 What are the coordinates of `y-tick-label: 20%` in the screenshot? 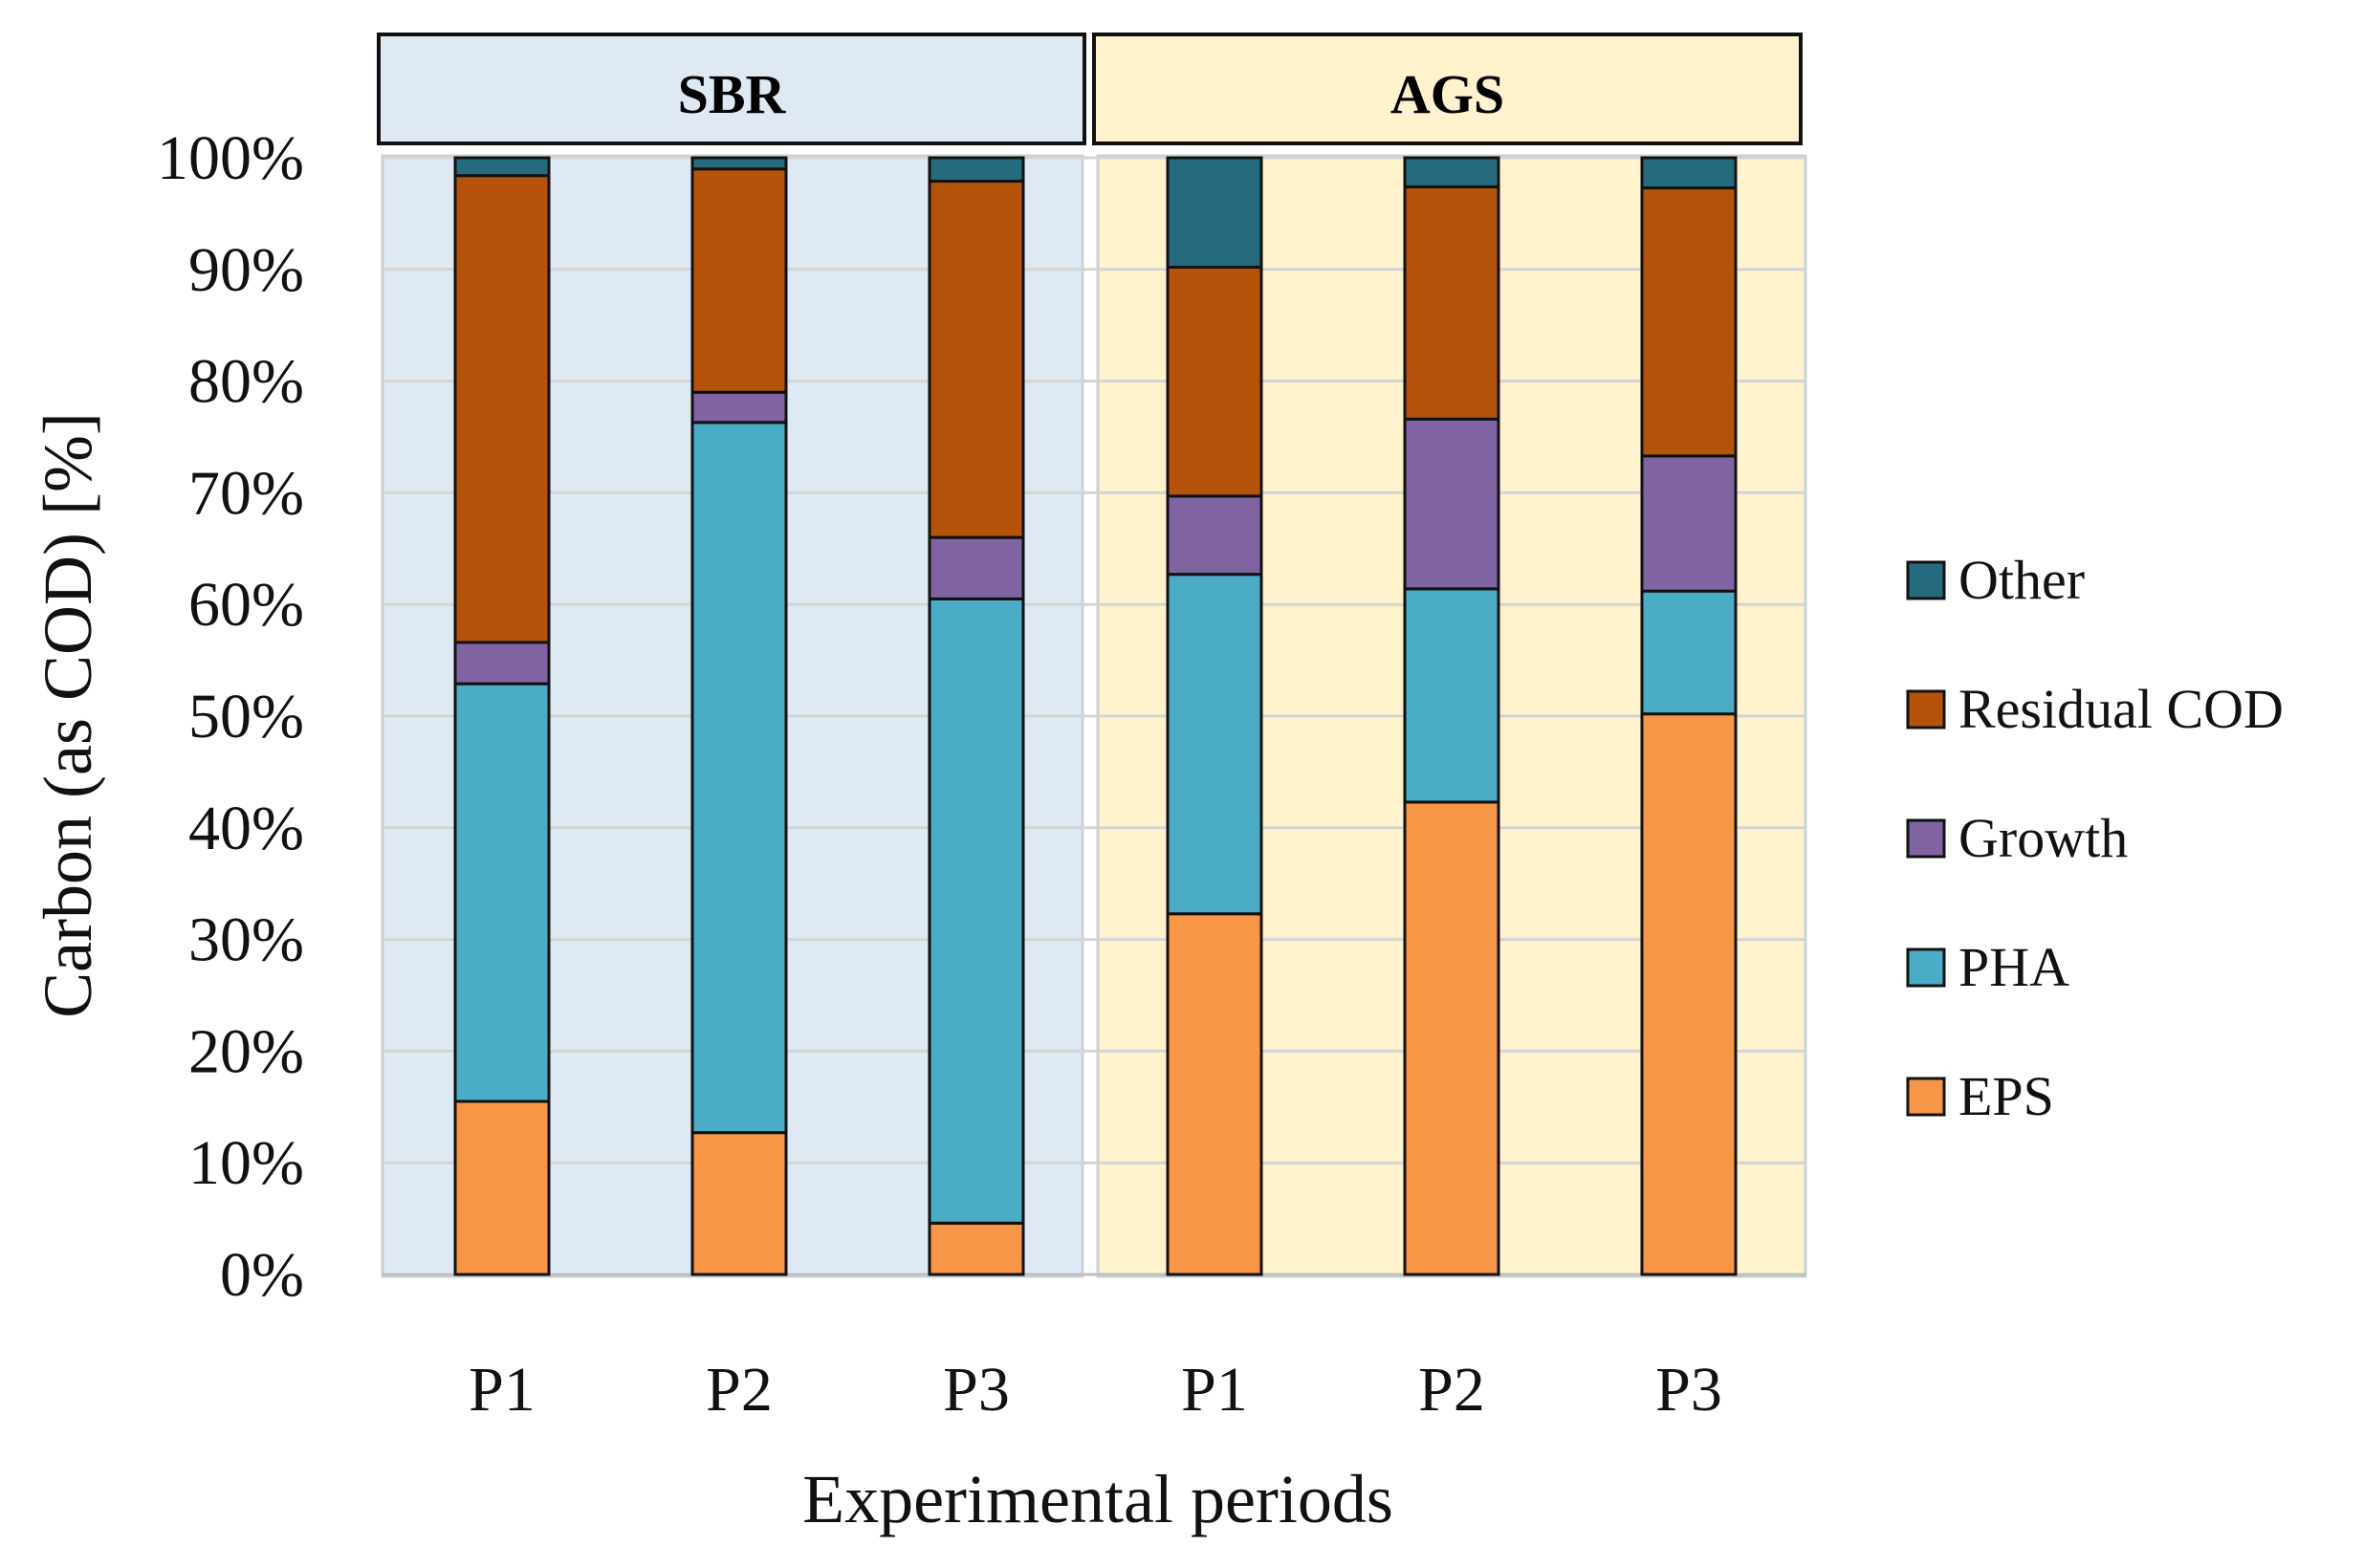 It's located at (246, 1051).